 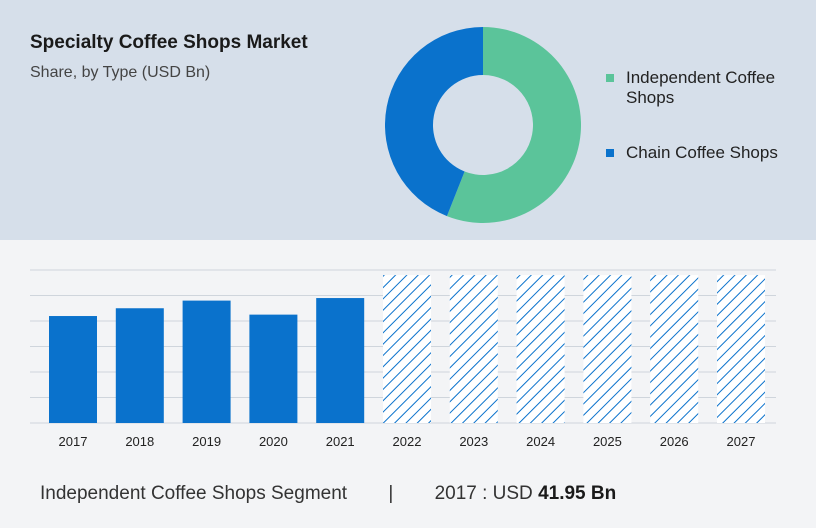 I want to click on x-tick-label: 2026, so click(x=674, y=441).